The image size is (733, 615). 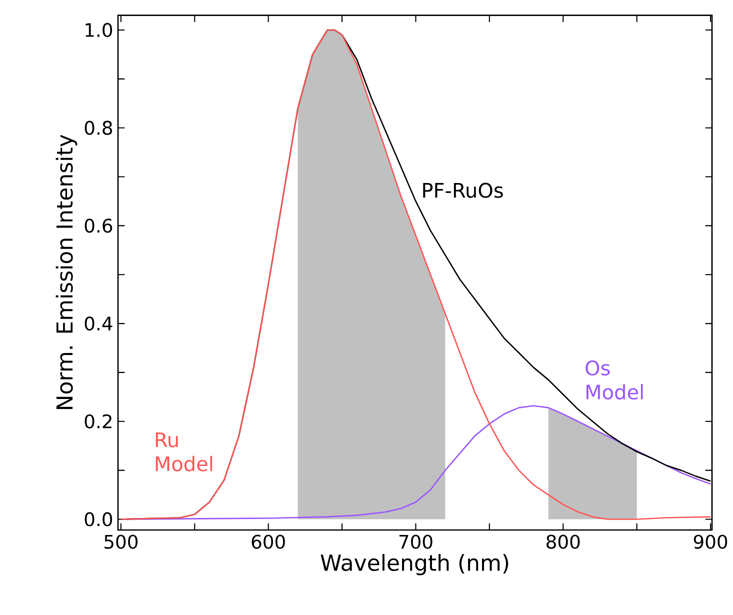 I want to click on series-label: Os Model, so click(x=614, y=380).